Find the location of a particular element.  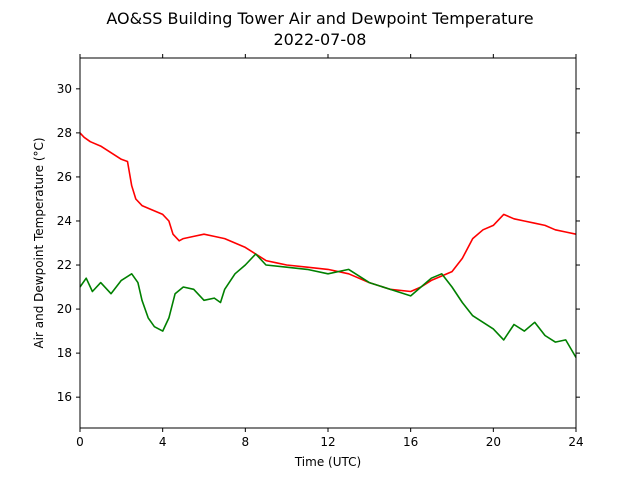

y-tick-label: 20 is located at coordinates (64, 309).